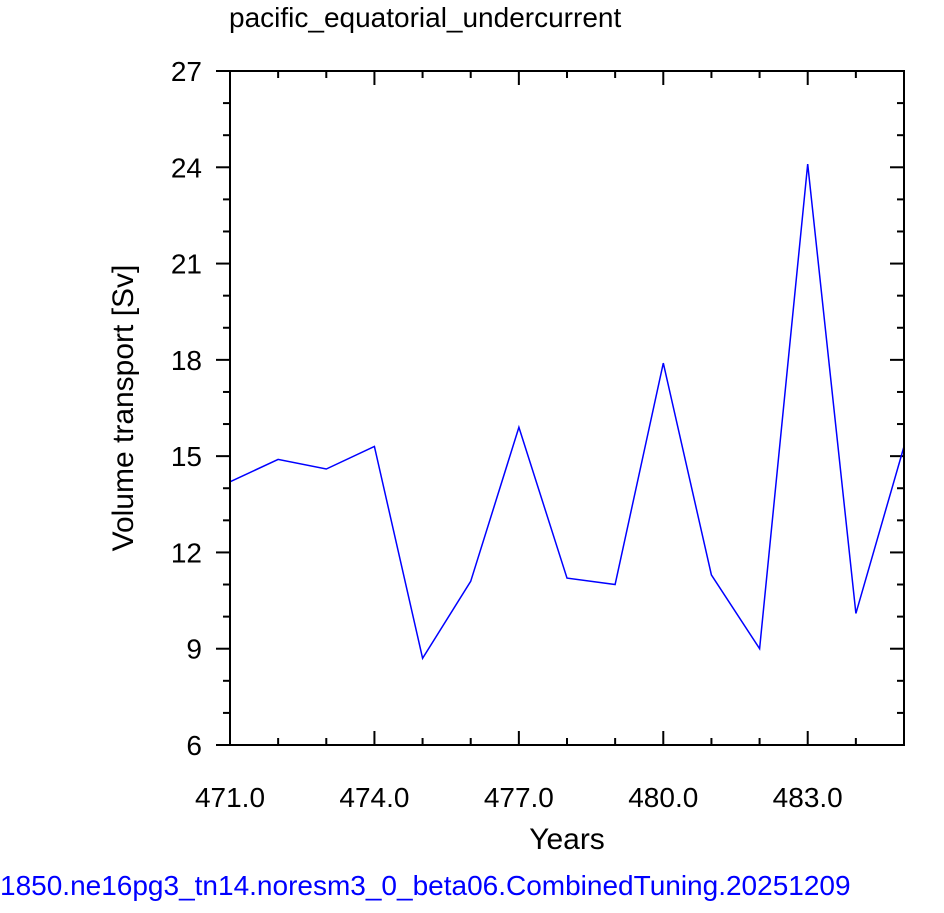 This screenshot has height=913, width=944. Describe the element at coordinates (186, 360) in the screenshot. I see `y-tick-label: 18` at that location.